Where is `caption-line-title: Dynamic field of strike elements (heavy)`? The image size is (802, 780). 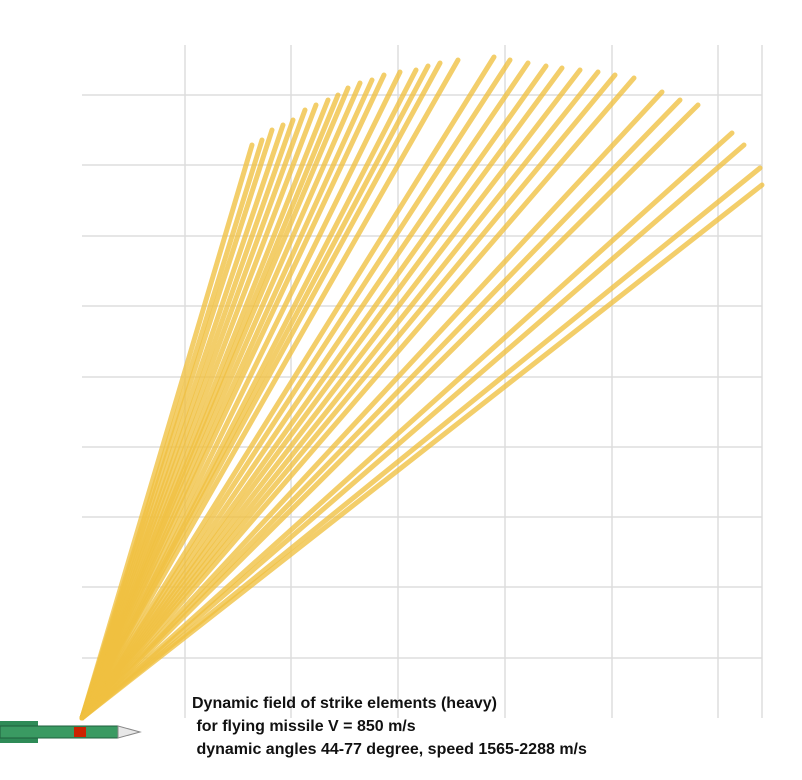
caption-line-title: Dynamic field of strike elements (heavy) is located at coordinates (344, 703).